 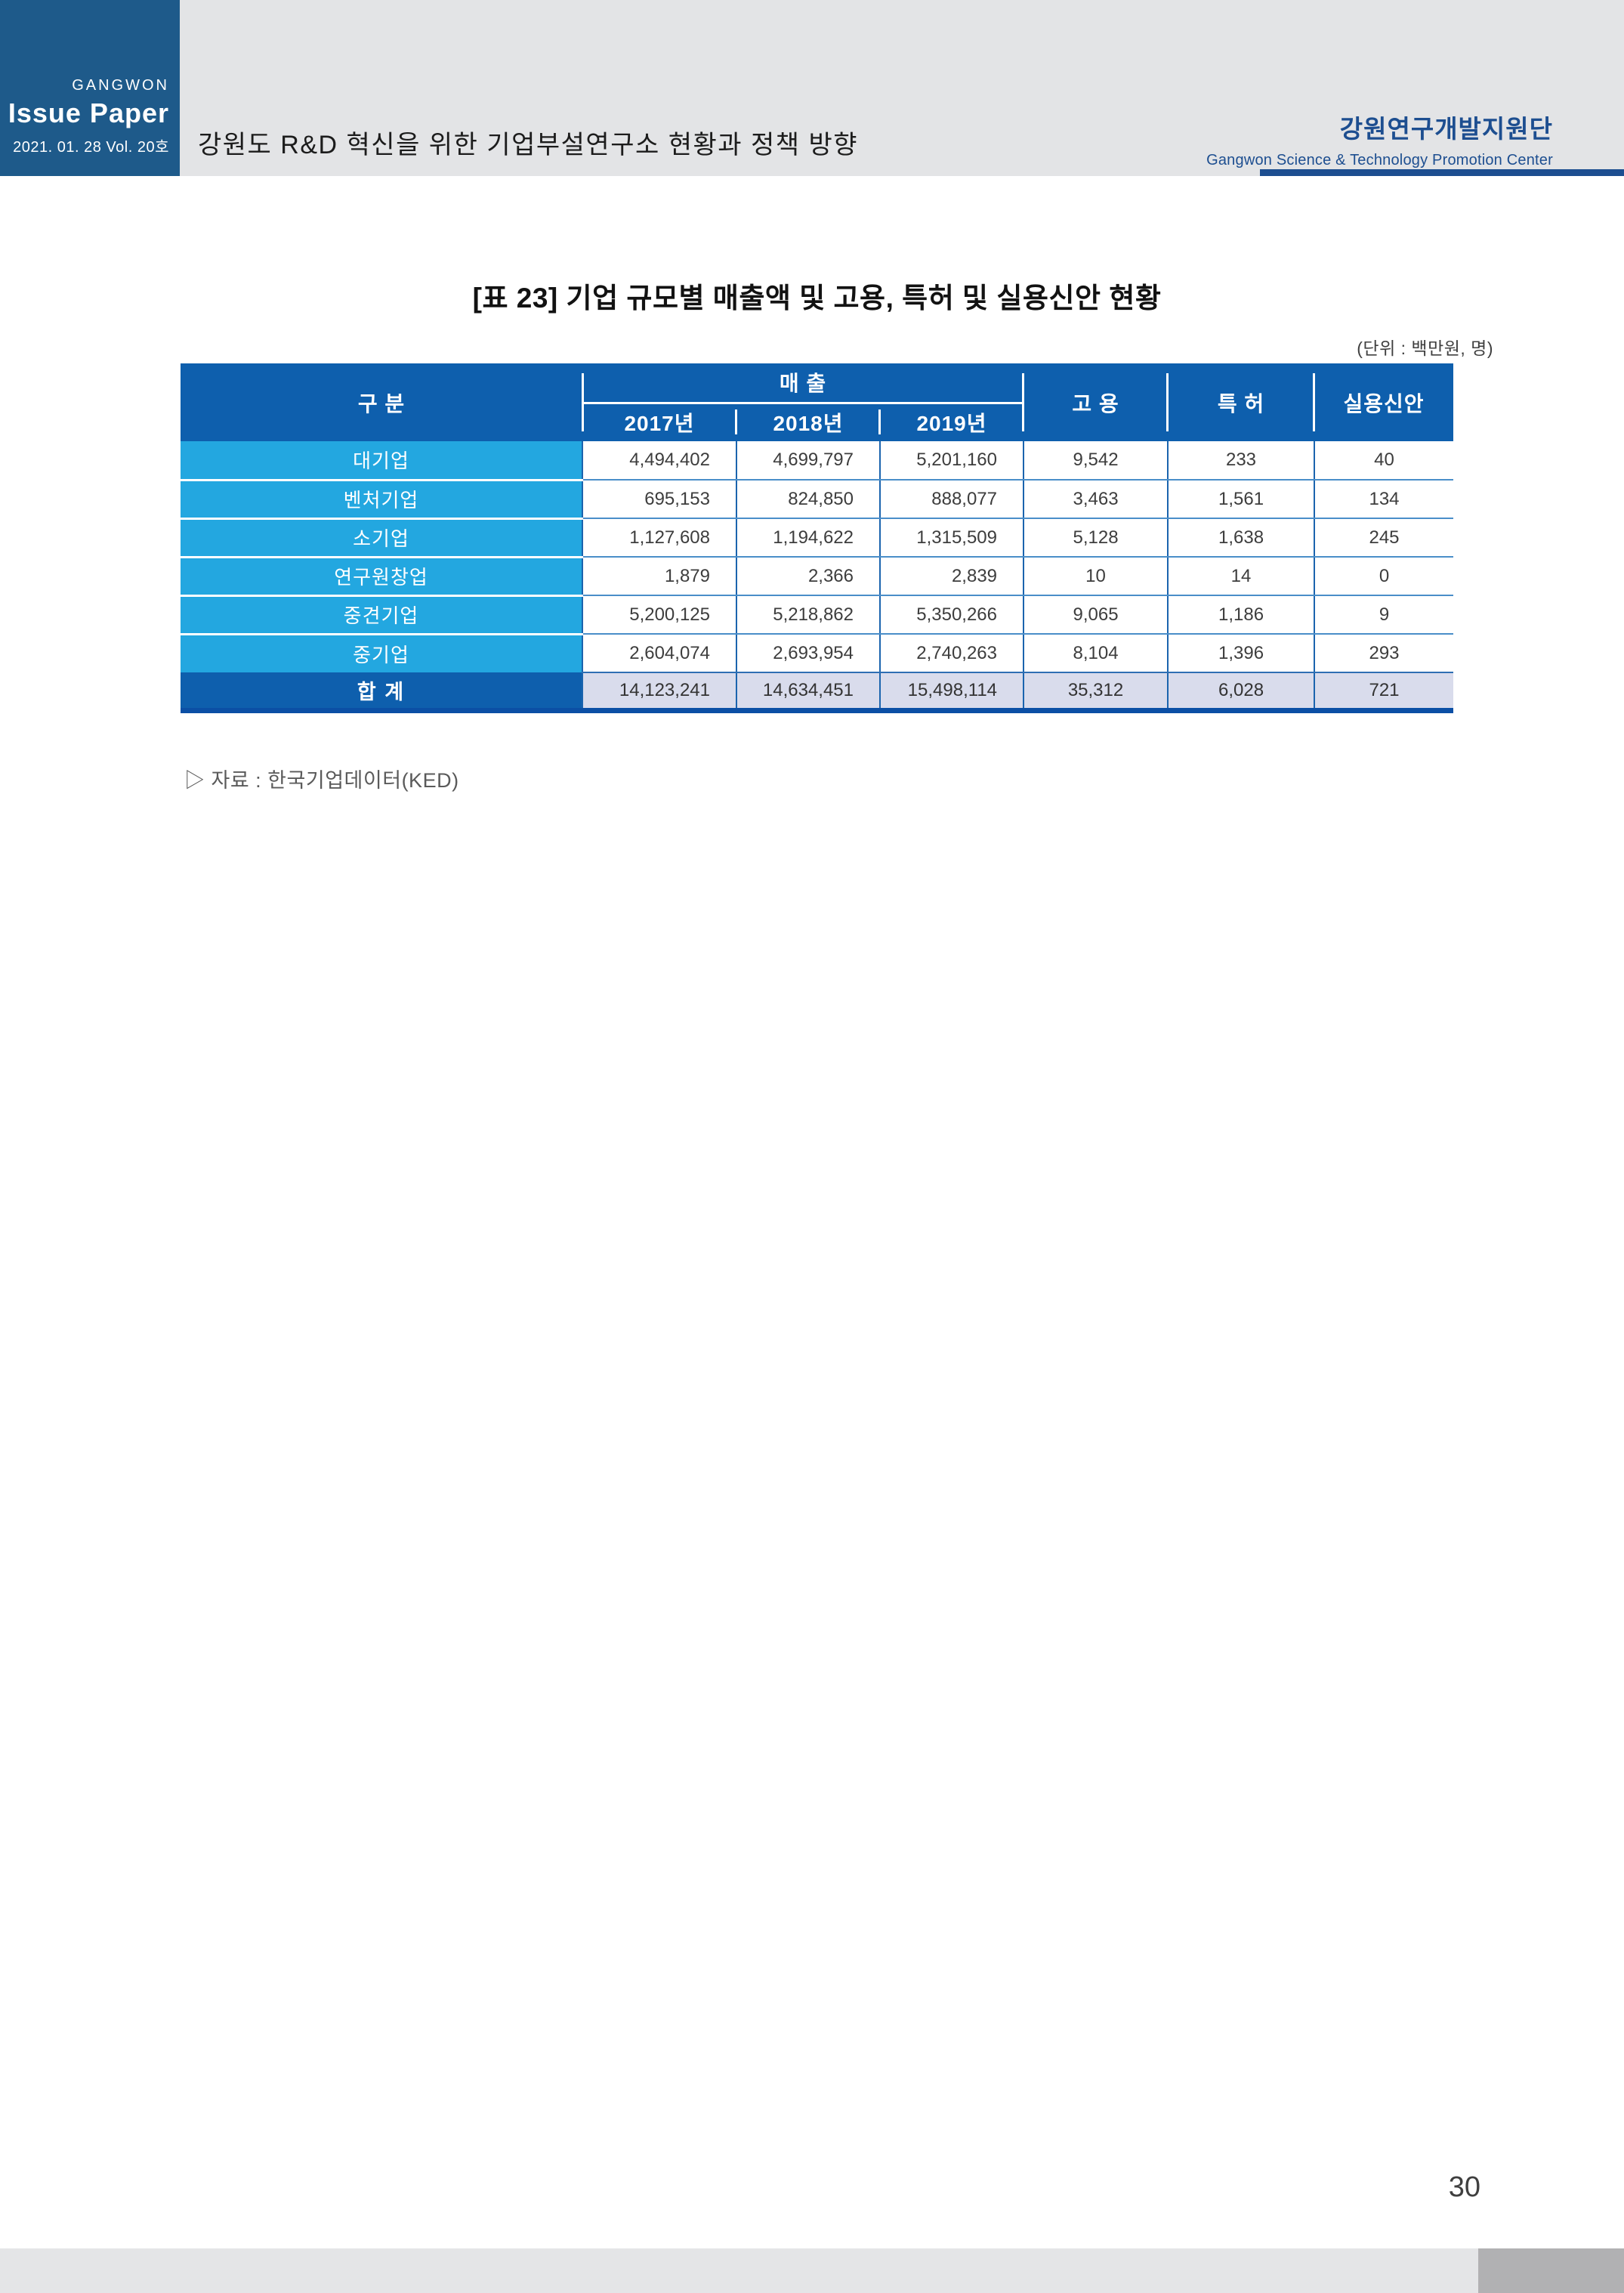 I want to click on org-accent-bar, so click(x=1442, y=172).